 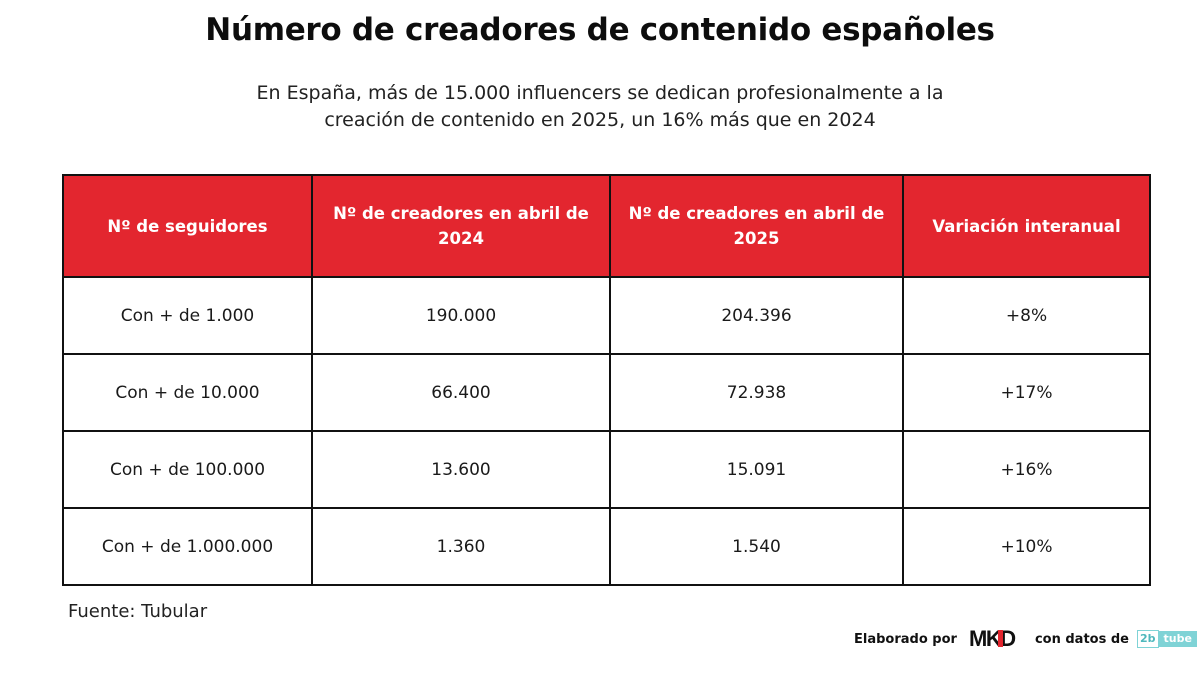 I want to click on made-by-label: Elaborado por, so click(x=905, y=639).